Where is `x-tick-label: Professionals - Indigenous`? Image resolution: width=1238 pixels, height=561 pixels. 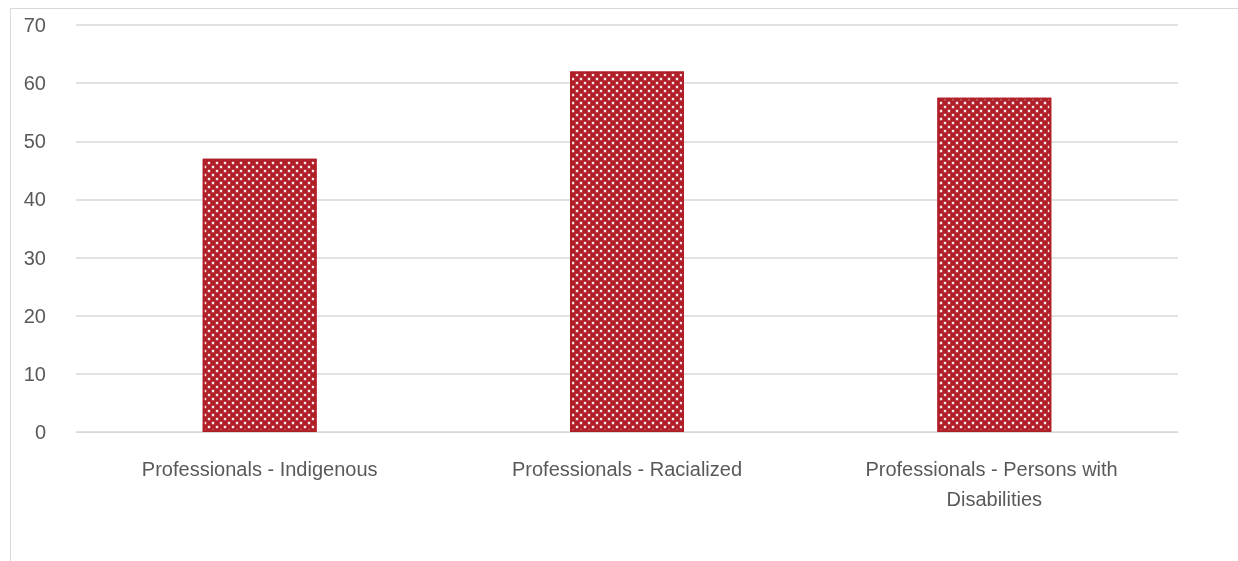 x-tick-label: Professionals - Indigenous is located at coordinates (259, 469).